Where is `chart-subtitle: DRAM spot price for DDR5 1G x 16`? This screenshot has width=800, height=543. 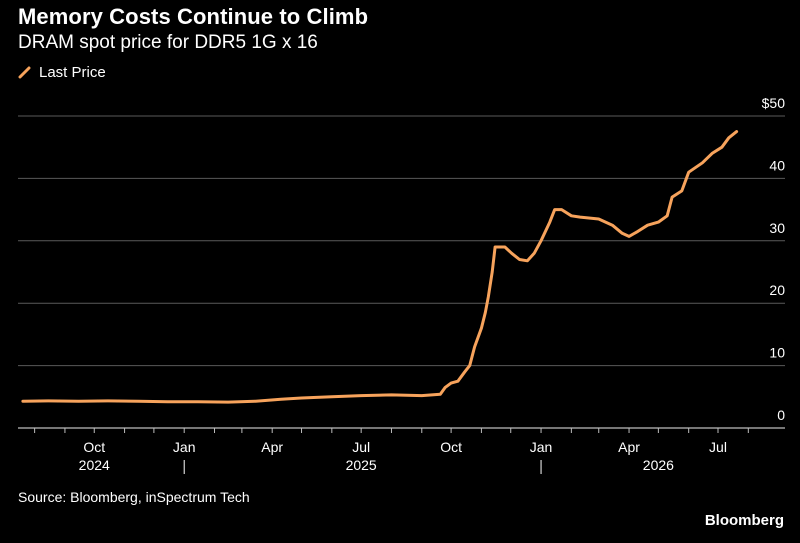
chart-subtitle: DRAM spot price for DDR5 1G x 16 is located at coordinates (168, 42).